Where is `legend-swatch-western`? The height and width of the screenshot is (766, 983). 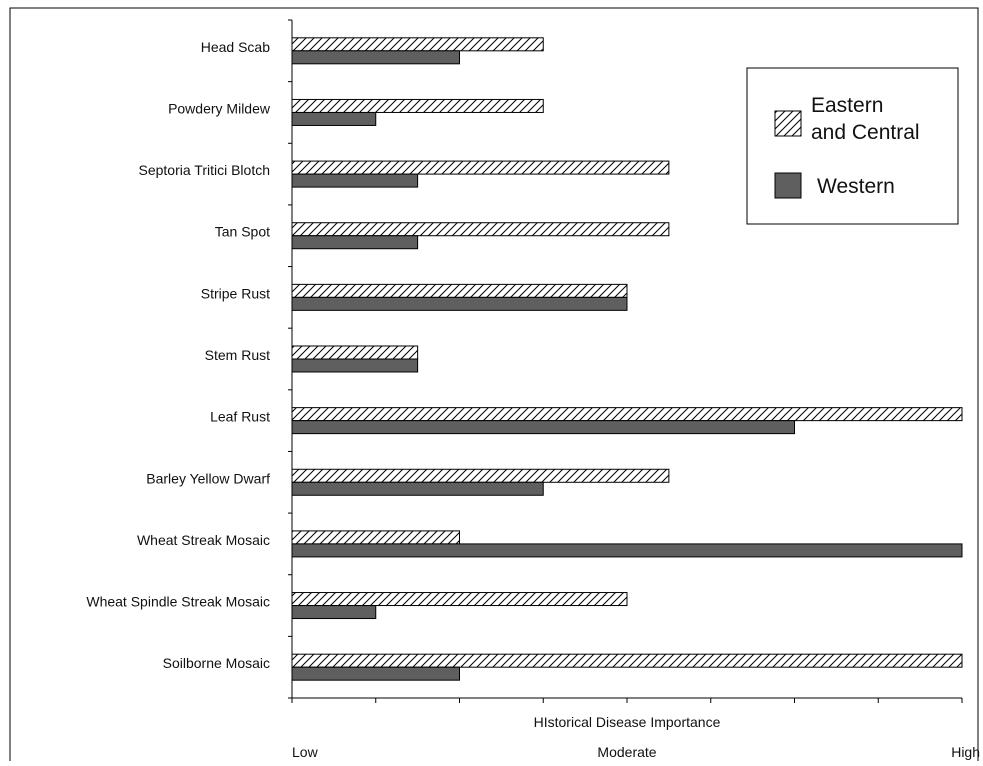 legend-swatch-western is located at coordinates (788, 185).